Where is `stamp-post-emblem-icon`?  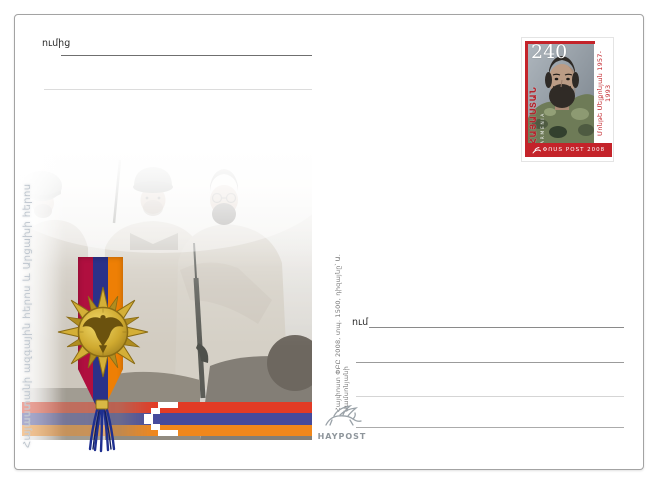
stamp-post-emblem-icon is located at coordinates (536, 149).